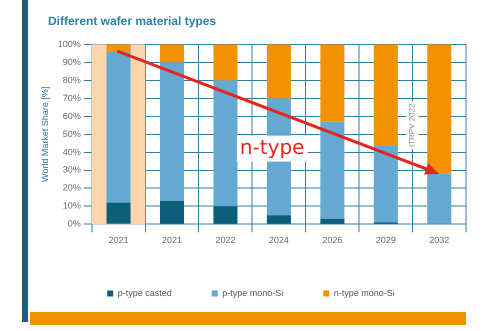  I want to click on y-tick-label: 90%, so click(71, 61).